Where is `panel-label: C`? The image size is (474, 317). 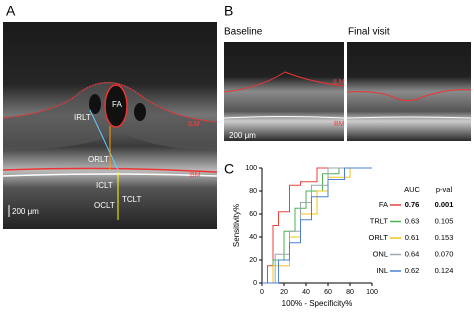 panel-label: C is located at coordinates (229, 169).